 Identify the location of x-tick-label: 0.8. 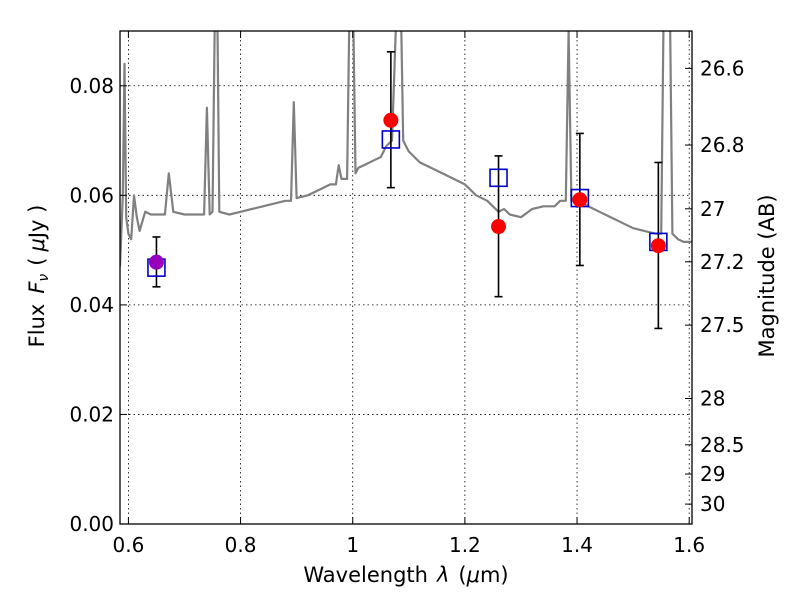
(241, 545).